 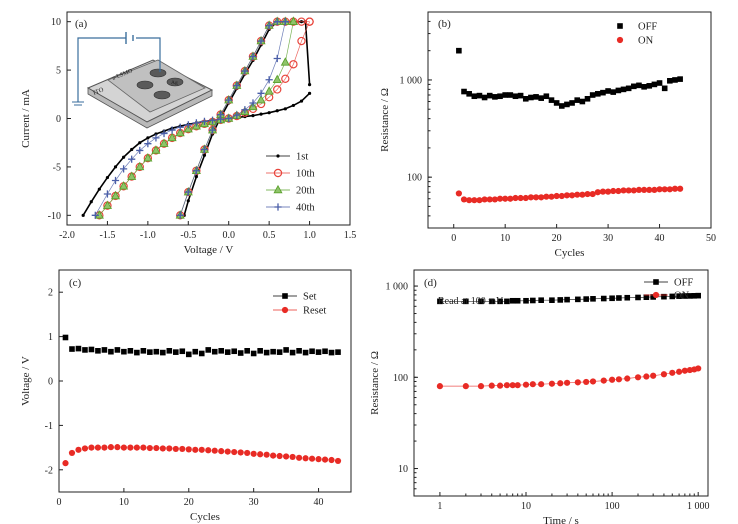 I want to click on series-1st, so click(x=247, y=118).